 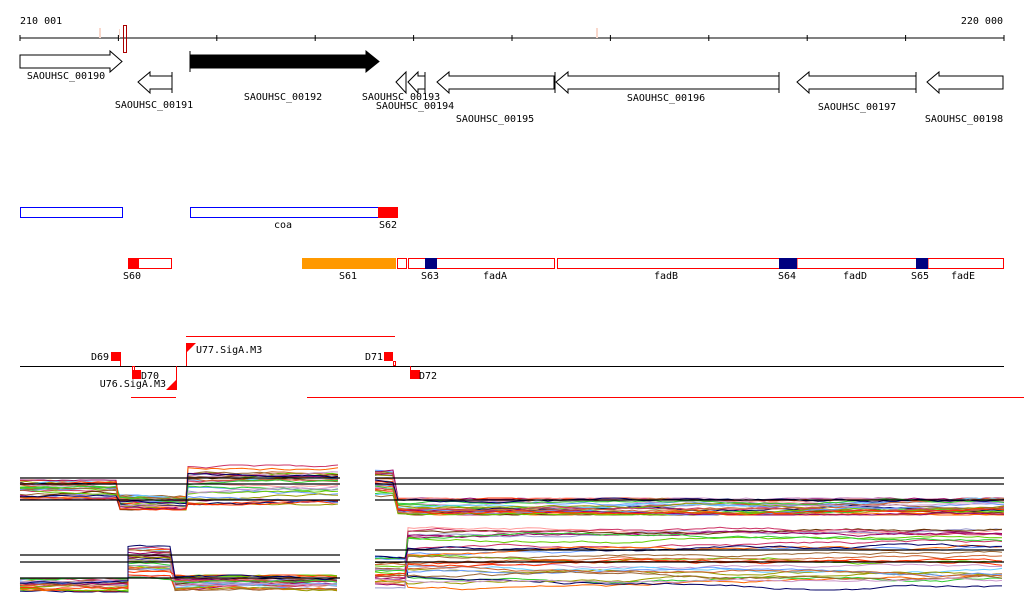 What do you see at coordinates (132, 276) in the screenshot?
I see `label-S60: S60` at bounding box center [132, 276].